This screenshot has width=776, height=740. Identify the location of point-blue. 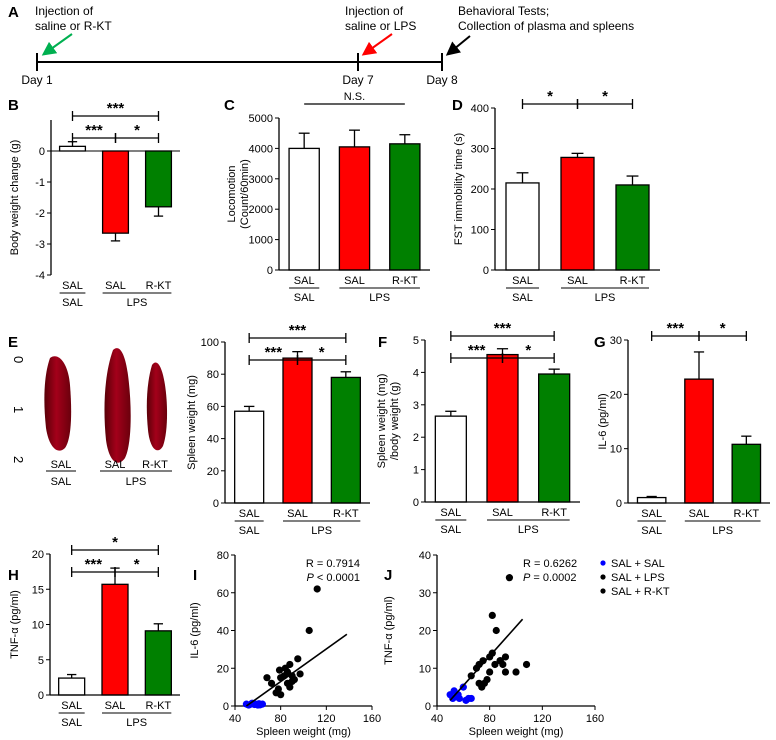
(463, 687).